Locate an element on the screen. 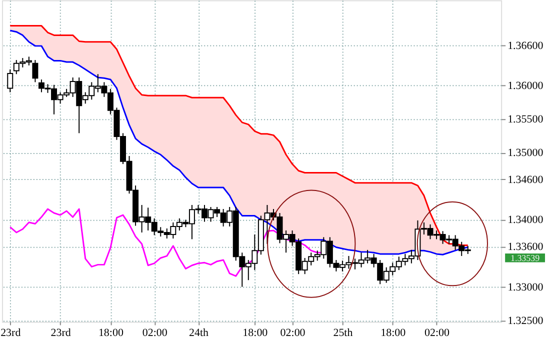  y-tick-label: 1.33600 is located at coordinates (526, 247).